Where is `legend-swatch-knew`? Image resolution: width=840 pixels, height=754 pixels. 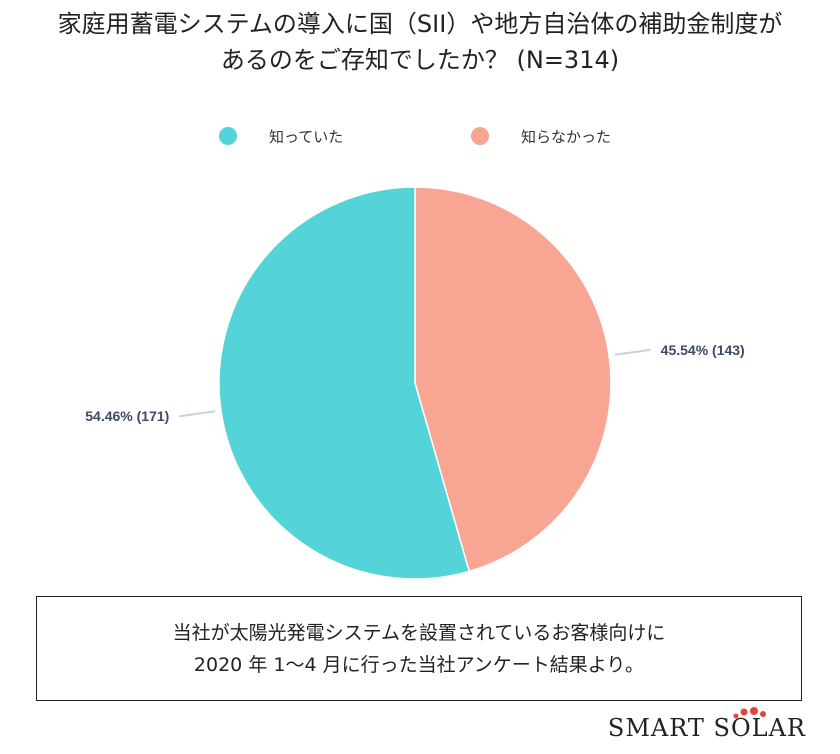 legend-swatch-knew is located at coordinates (228, 136).